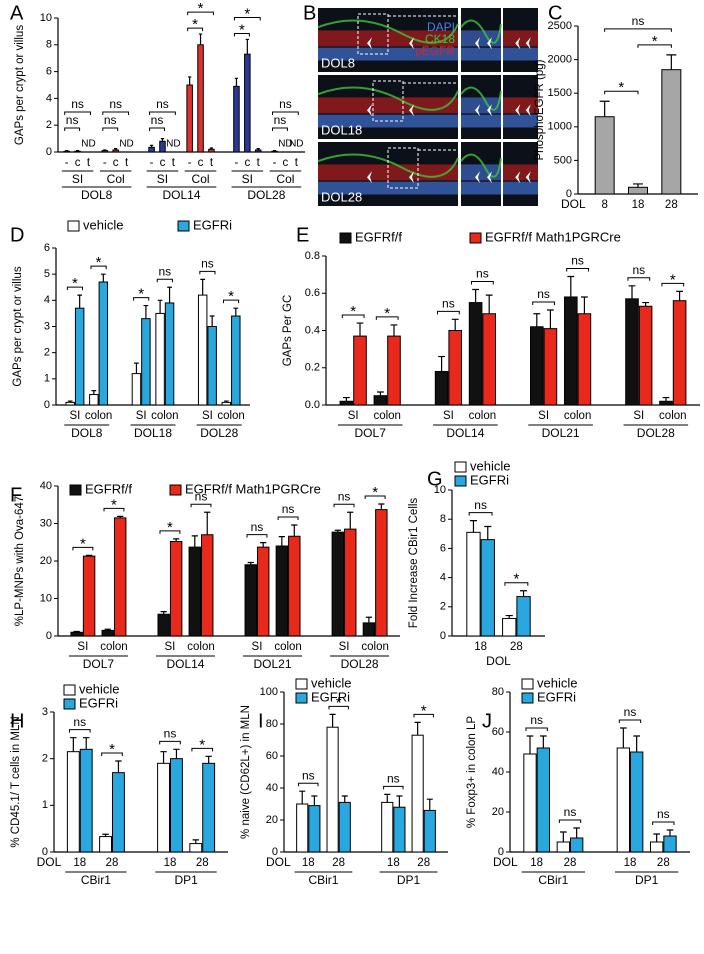 Image resolution: width=704 pixels, height=954 pixels. What do you see at coordinates (16, 781) in the screenshot?
I see `y-axis-title: % CD45.1/ T cells in MLN` at bounding box center [16, 781].